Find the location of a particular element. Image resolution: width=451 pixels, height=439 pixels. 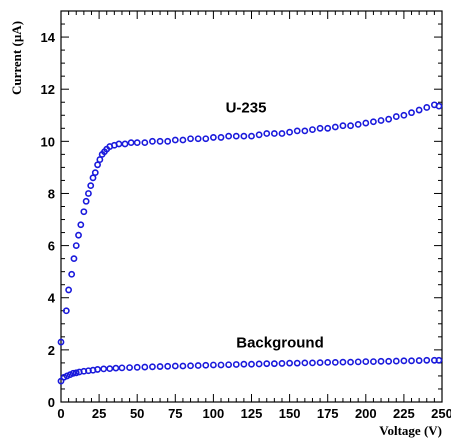

y-tick-label: 8 is located at coordinates (51, 193).